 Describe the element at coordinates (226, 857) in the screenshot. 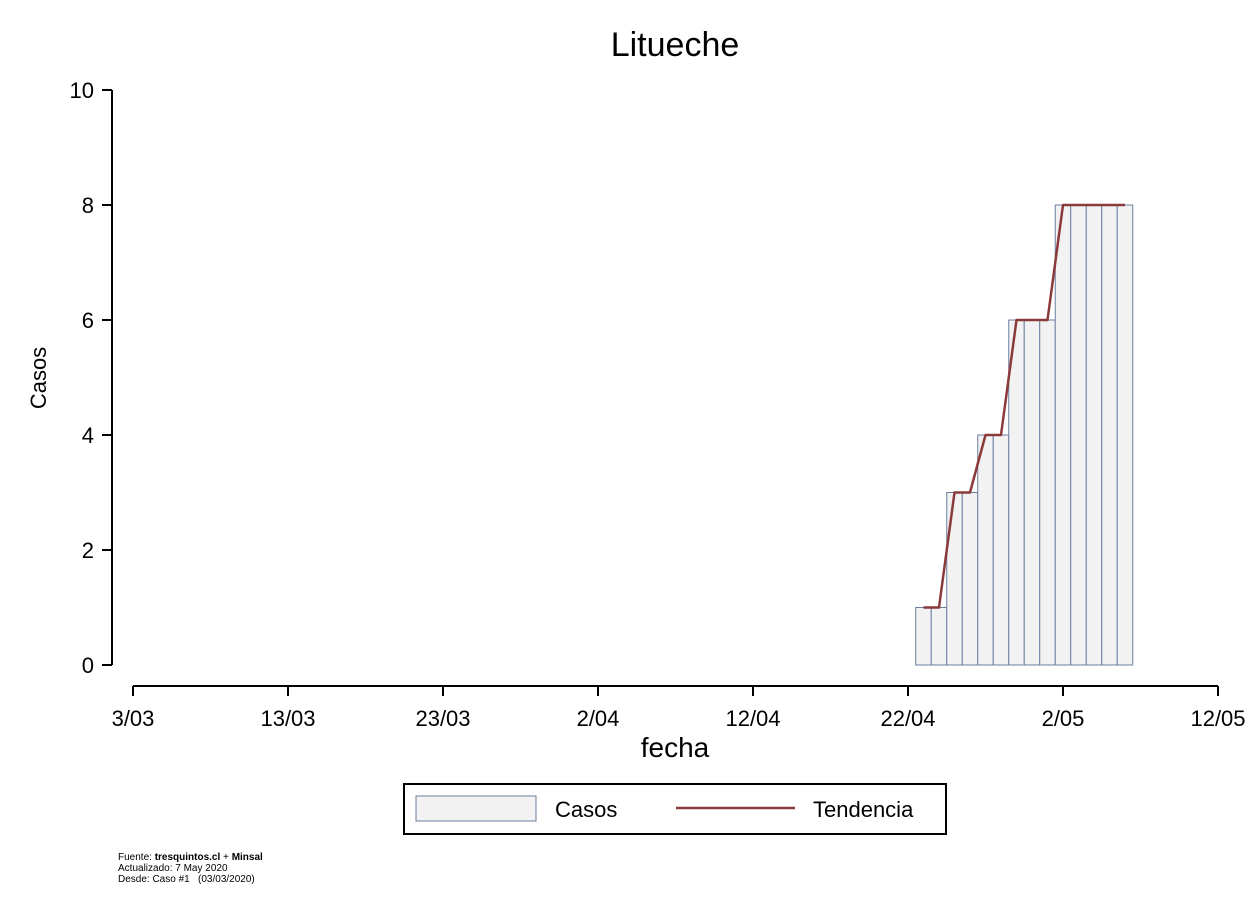

I see `footer-source-join: +` at that location.